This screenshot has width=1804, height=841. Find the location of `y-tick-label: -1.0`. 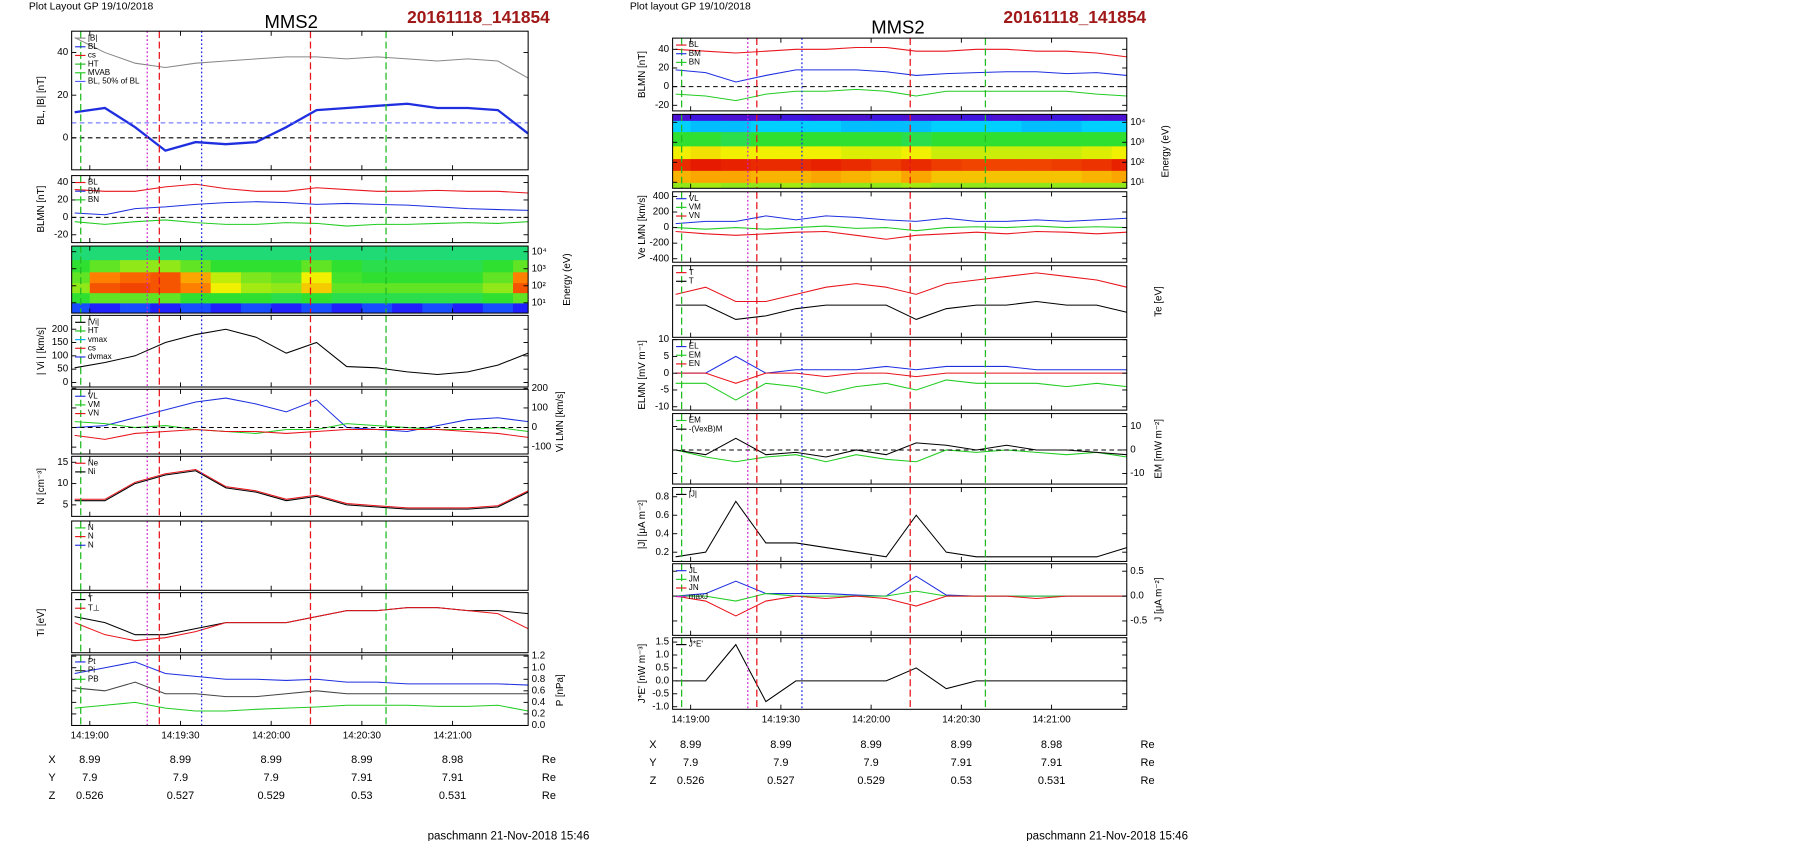

y-tick-label: -1.0 is located at coordinates (660, 706).